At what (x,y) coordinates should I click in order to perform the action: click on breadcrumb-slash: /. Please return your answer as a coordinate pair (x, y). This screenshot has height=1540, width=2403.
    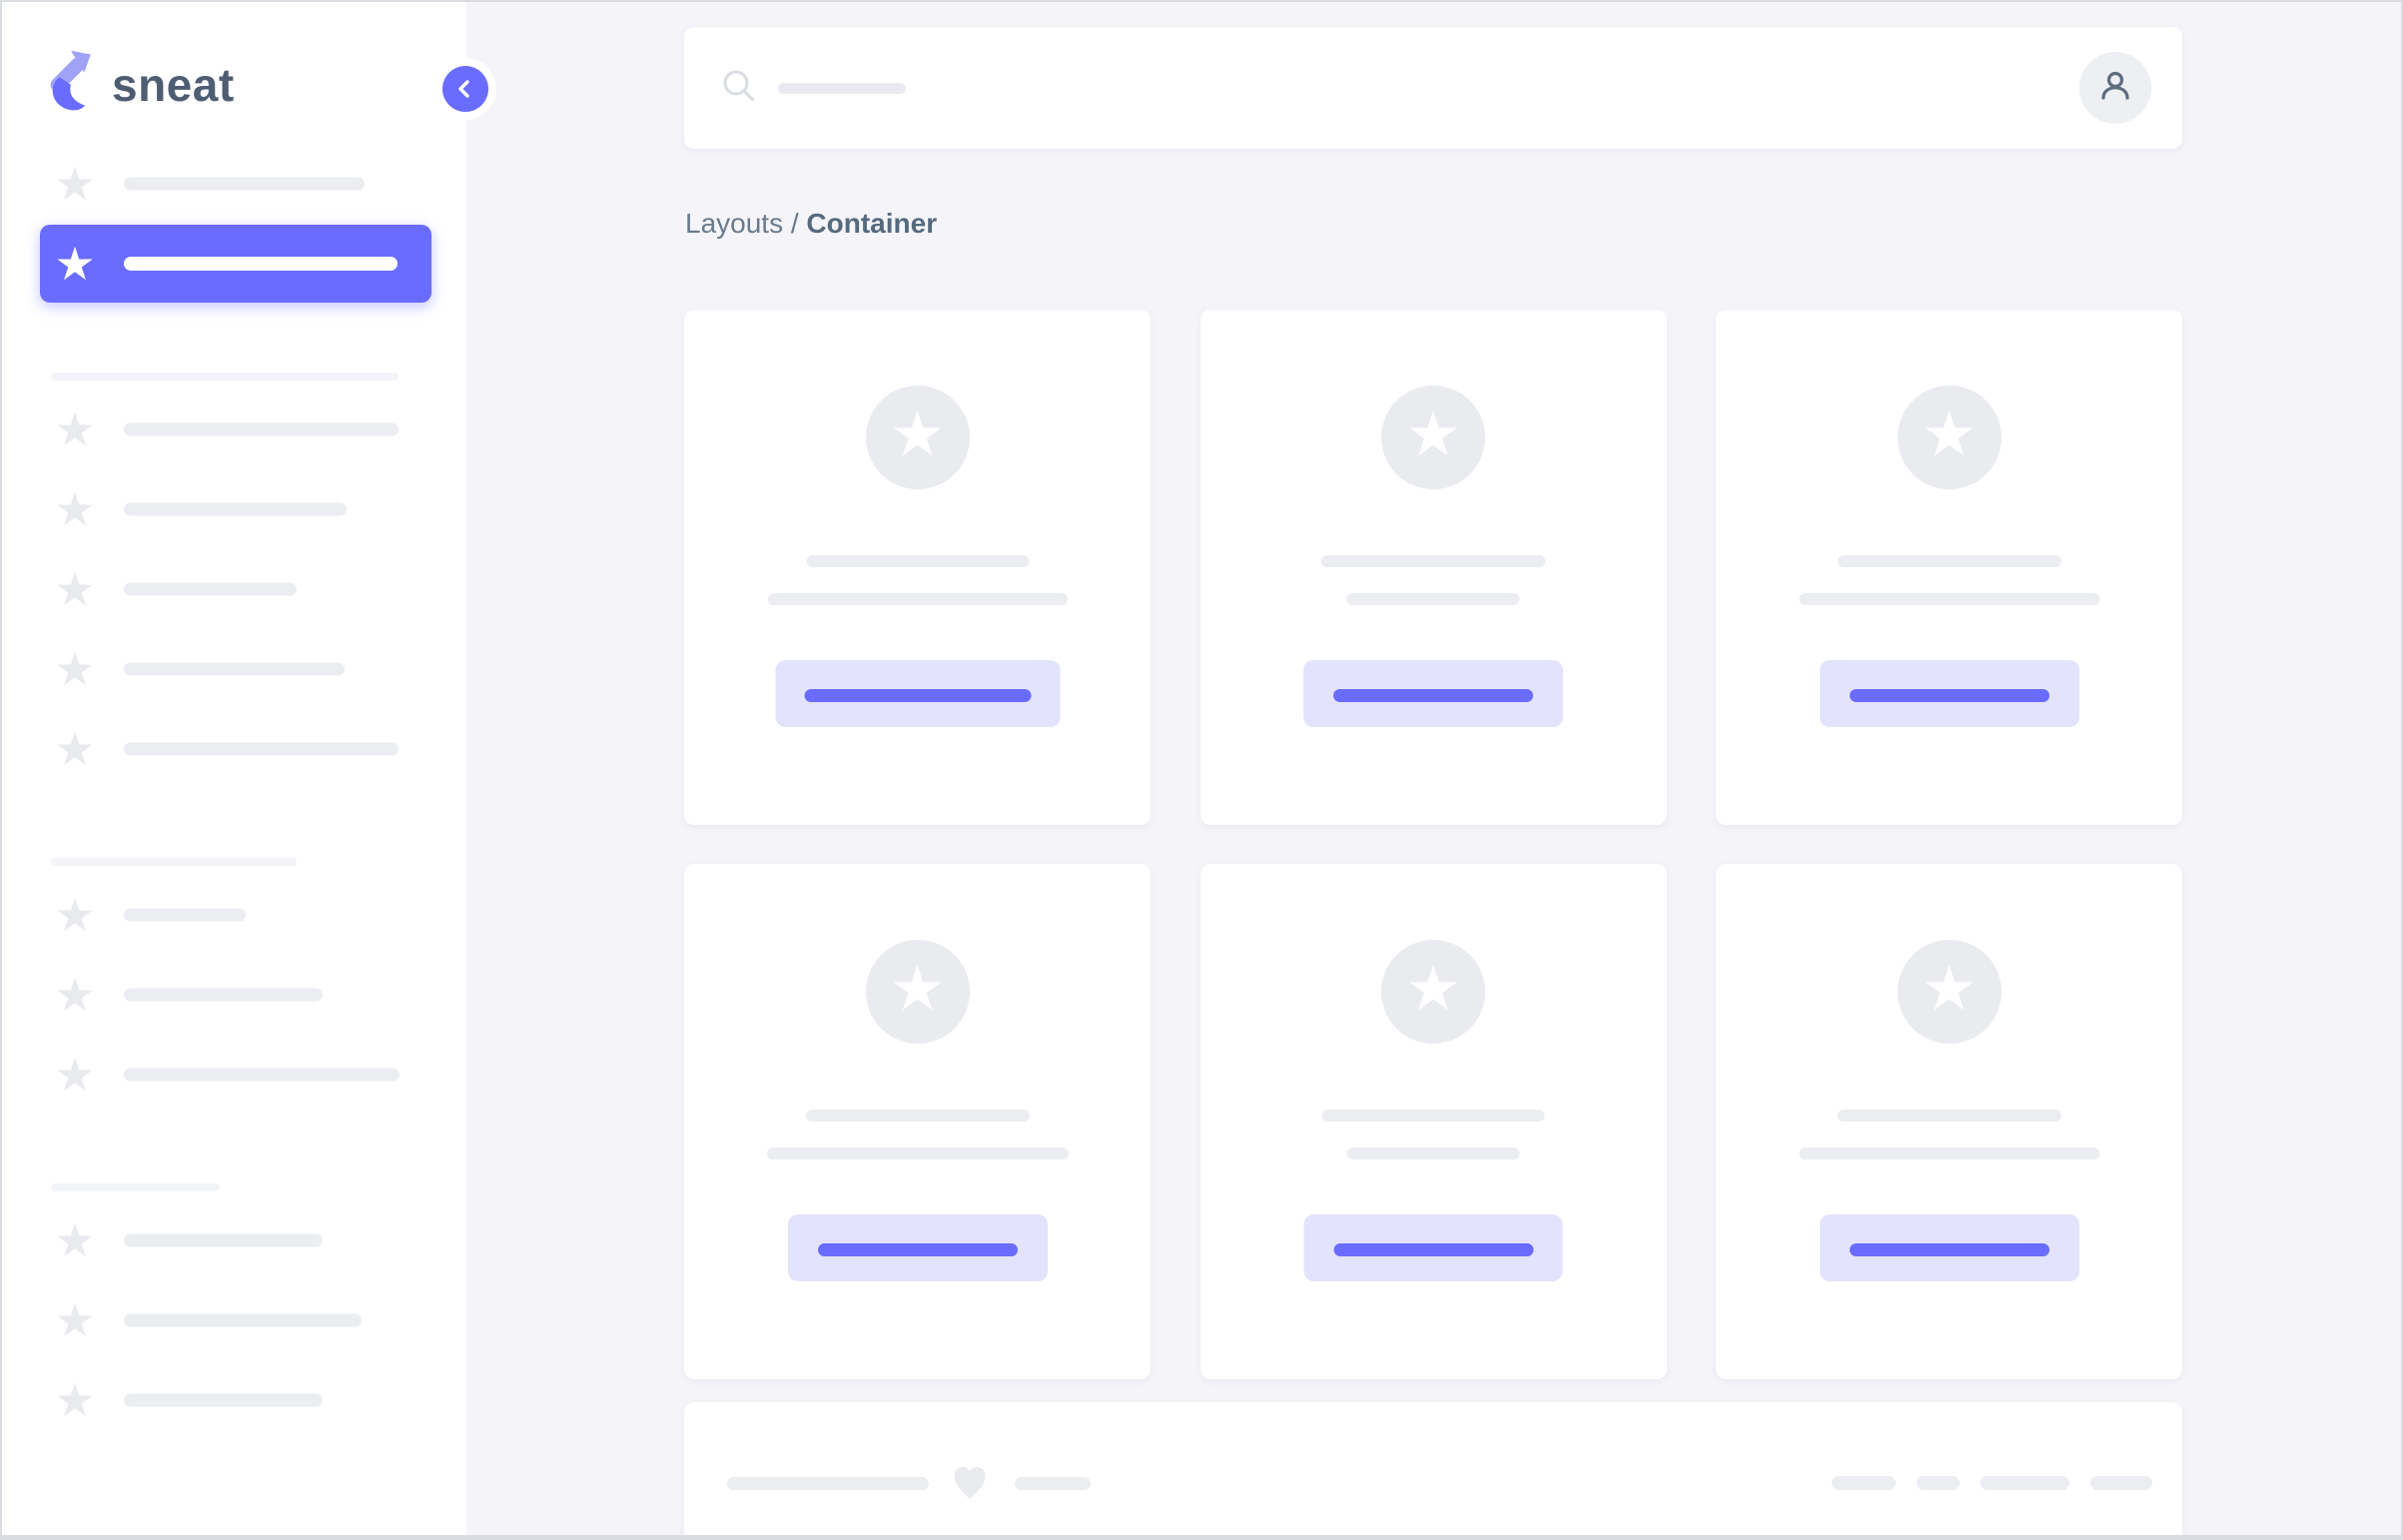
    Looking at the image, I should click on (795, 224).